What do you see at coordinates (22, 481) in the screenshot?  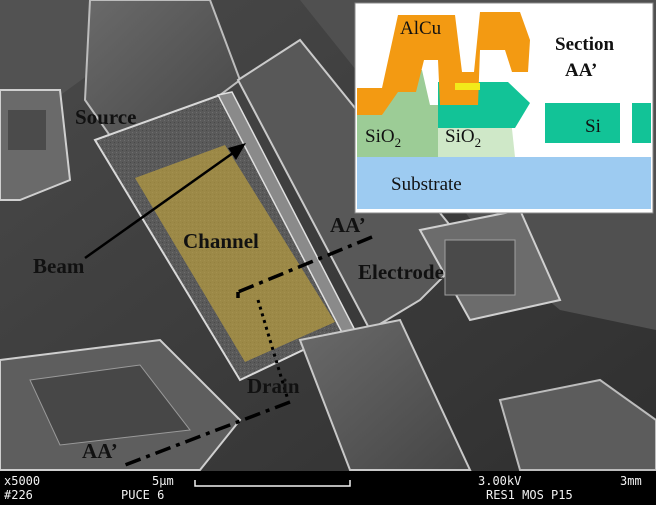 I see `sem-magnification: x5000` at bounding box center [22, 481].